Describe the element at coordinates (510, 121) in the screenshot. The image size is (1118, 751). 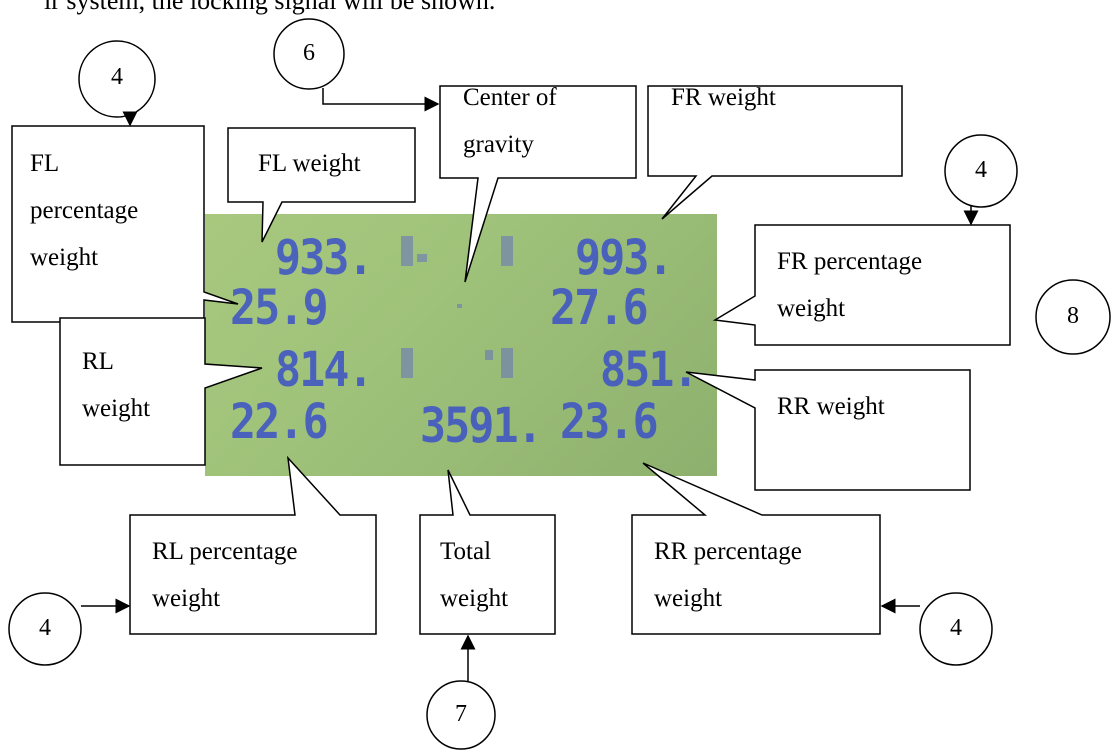
I see `label-center-of-gravity: Center of gravity` at that location.